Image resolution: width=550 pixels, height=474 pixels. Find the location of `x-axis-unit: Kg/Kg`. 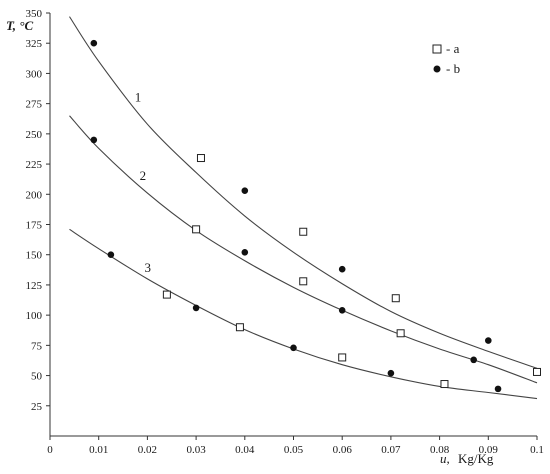

x-axis-unit: Kg/Kg is located at coordinates (476, 458).